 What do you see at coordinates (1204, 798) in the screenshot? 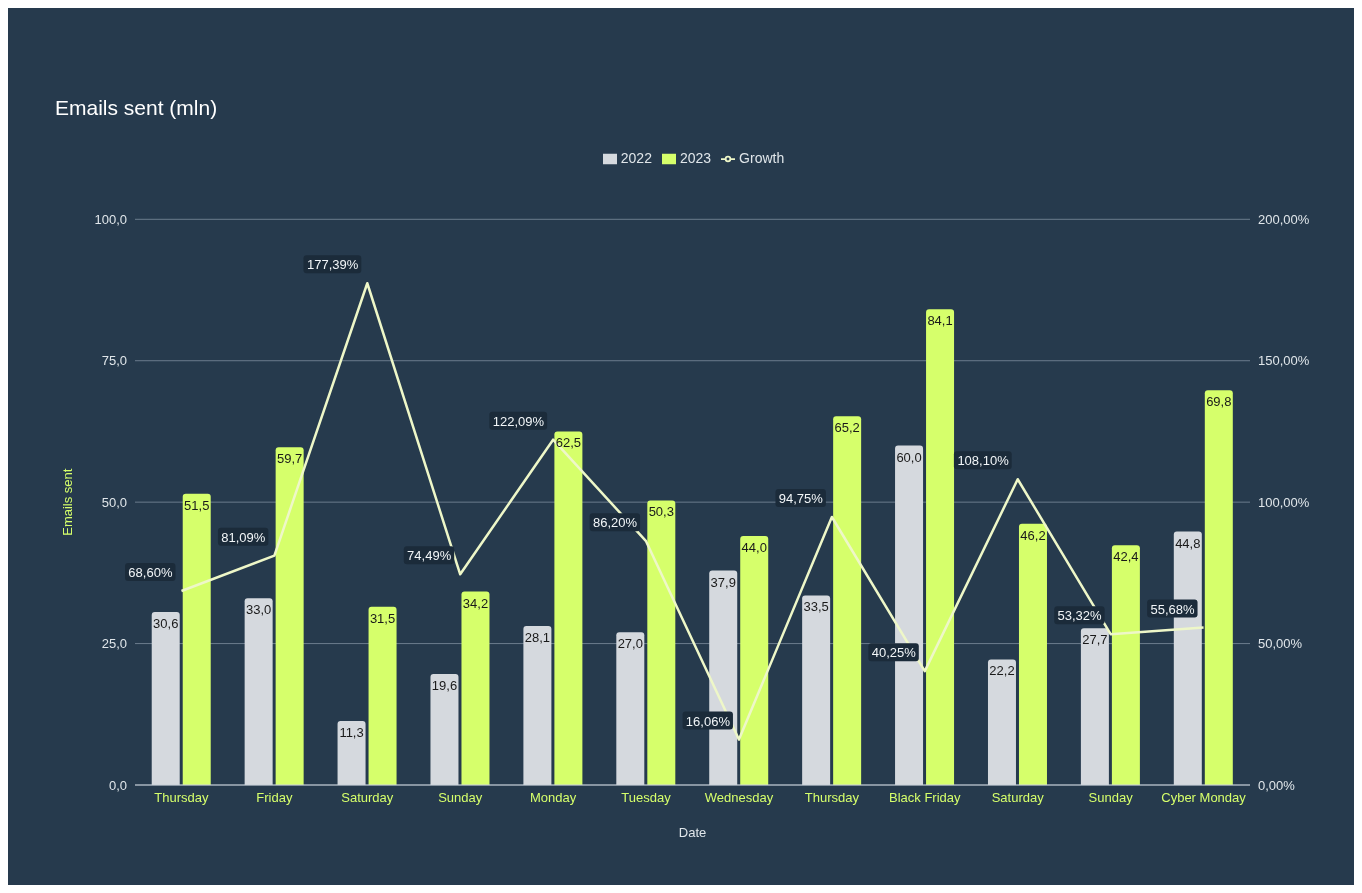
I see `x-tick-label: Cyber Monday` at bounding box center [1204, 798].